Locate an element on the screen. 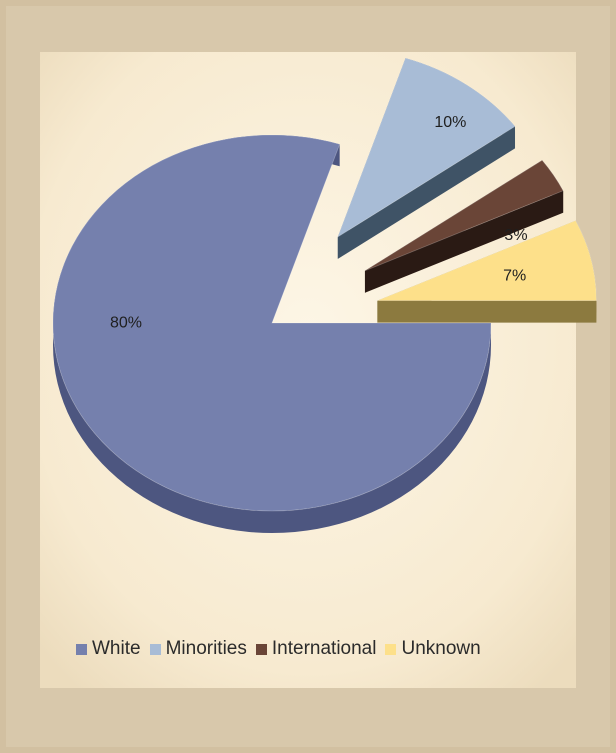  legend-label-international: International is located at coordinates (324, 648).